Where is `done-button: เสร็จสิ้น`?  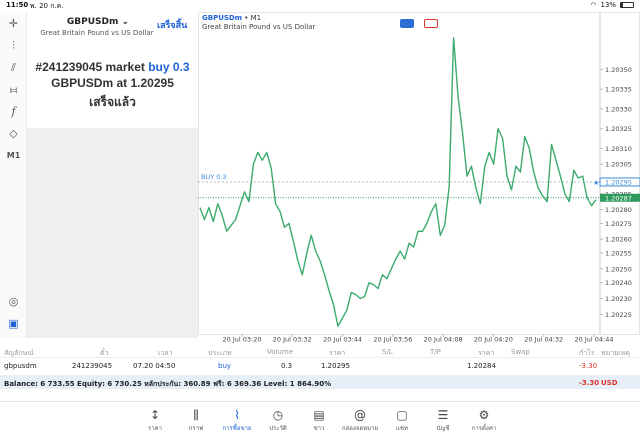 done-button: เสร็จสิ้น is located at coordinates (172, 26).